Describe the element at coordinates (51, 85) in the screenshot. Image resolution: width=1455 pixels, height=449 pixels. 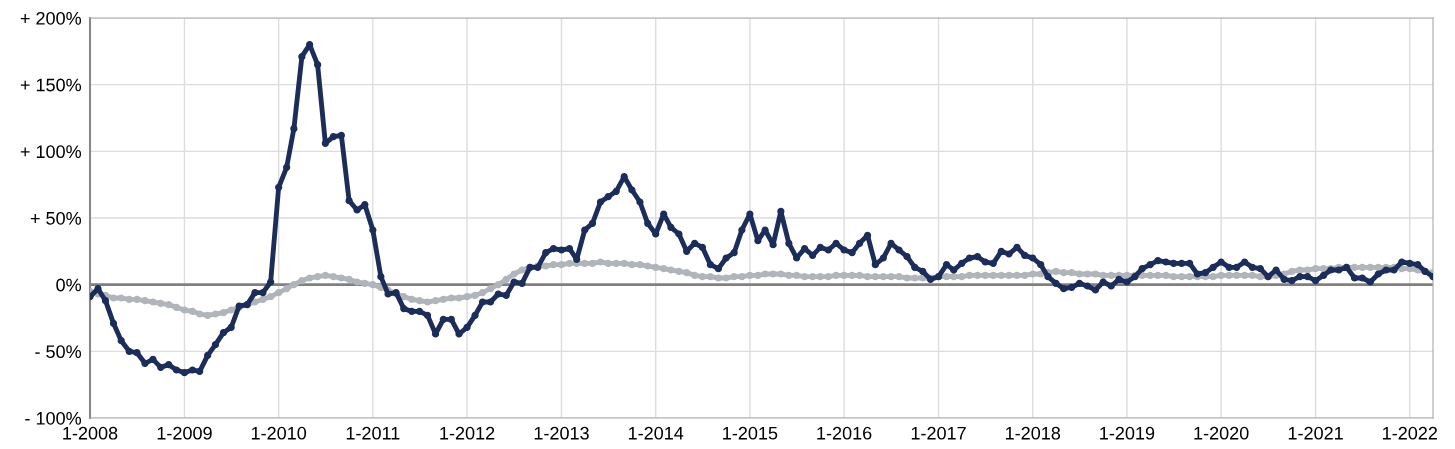
I see `y-tick-label: + 150%` at that location.